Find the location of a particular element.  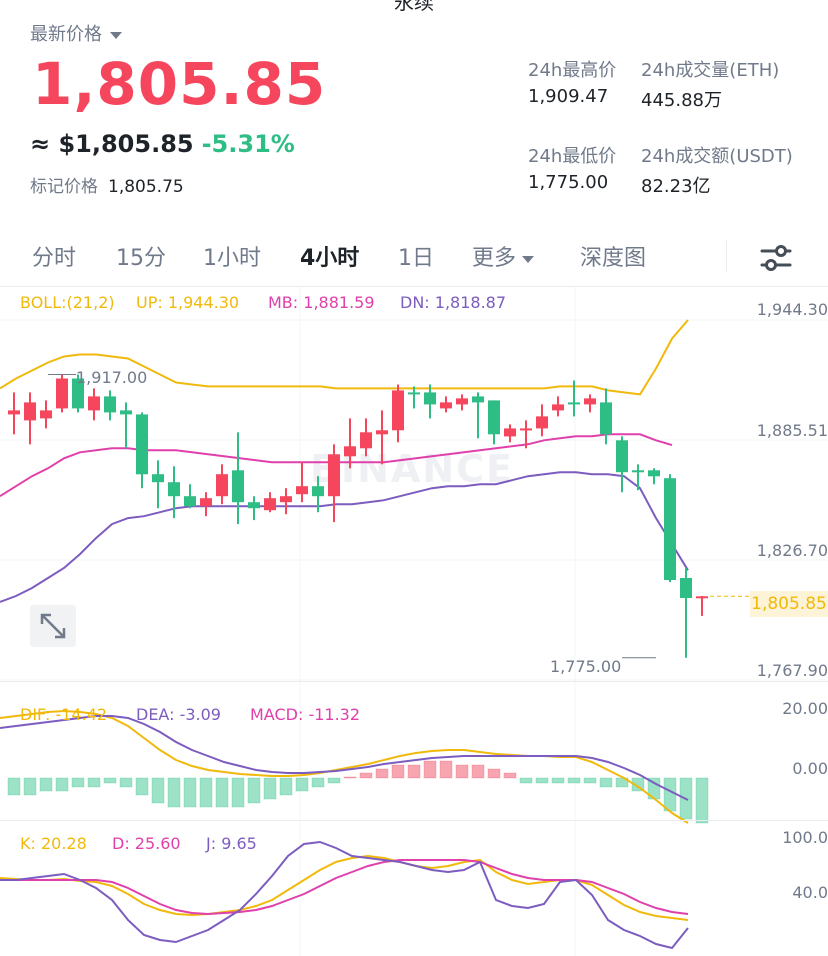

chart-top-divider is located at coordinates (414, 286).